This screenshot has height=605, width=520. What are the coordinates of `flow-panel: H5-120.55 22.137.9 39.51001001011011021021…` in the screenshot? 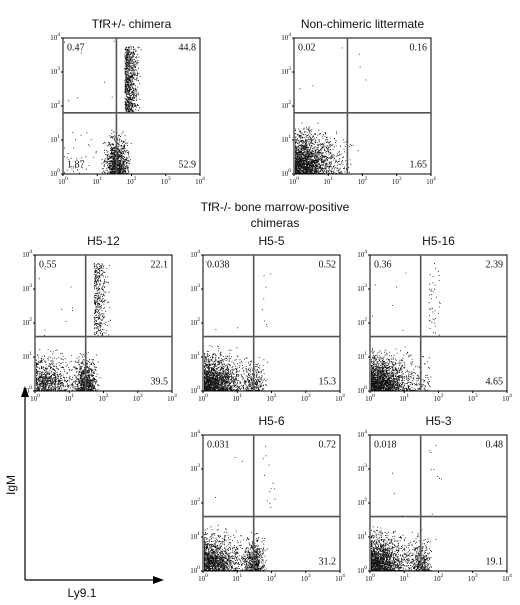 It's located at (99, 318).